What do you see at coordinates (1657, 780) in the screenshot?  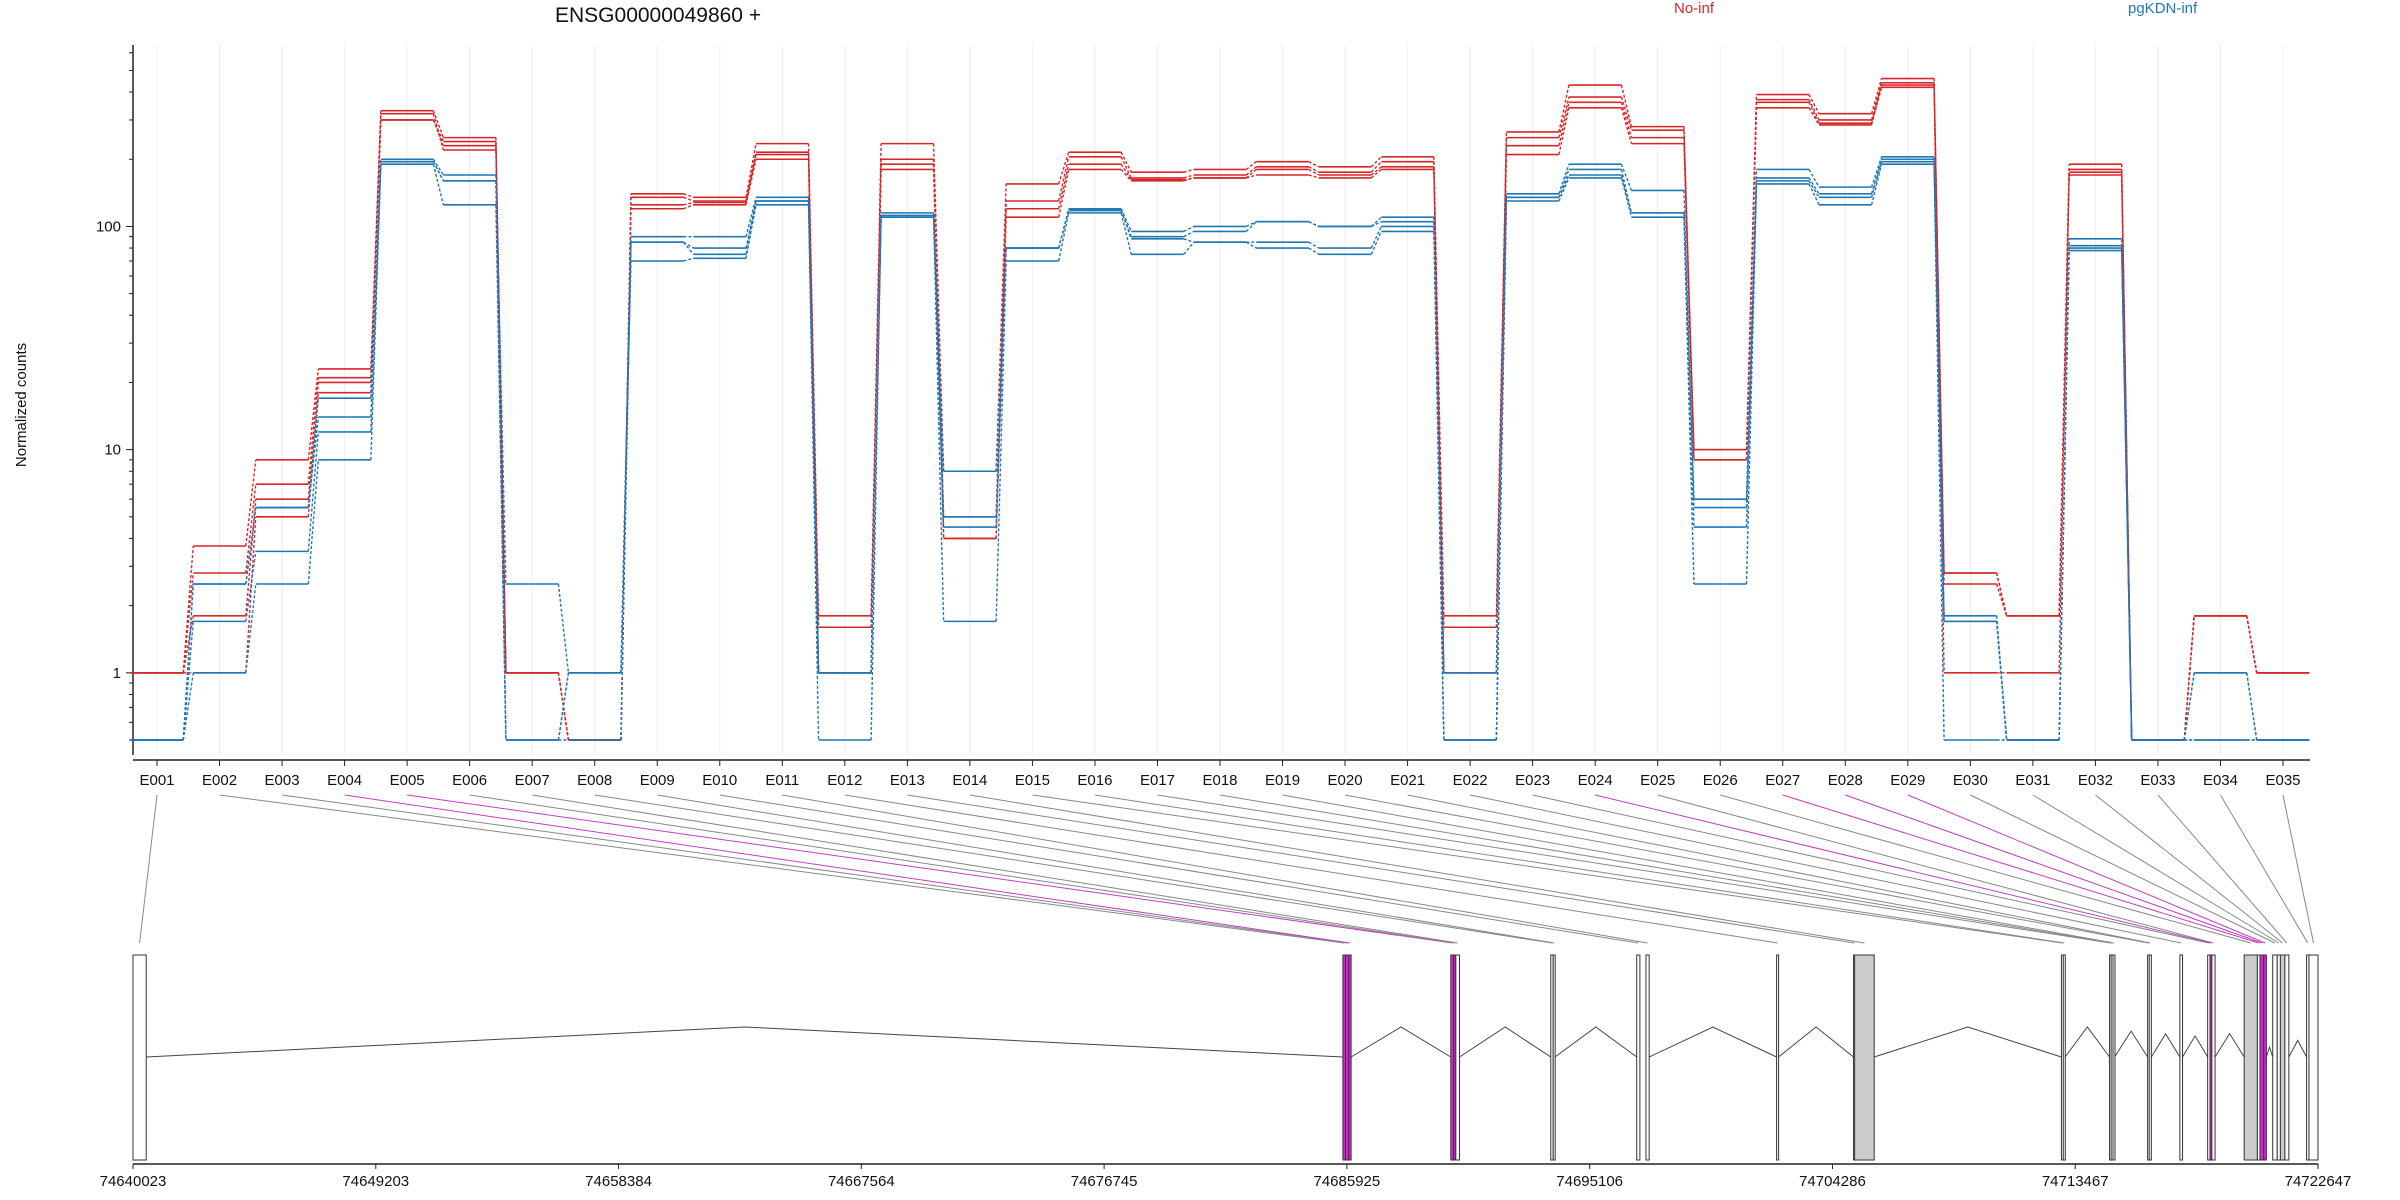 I see `x-tick-label-e025: E025` at bounding box center [1657, 780].